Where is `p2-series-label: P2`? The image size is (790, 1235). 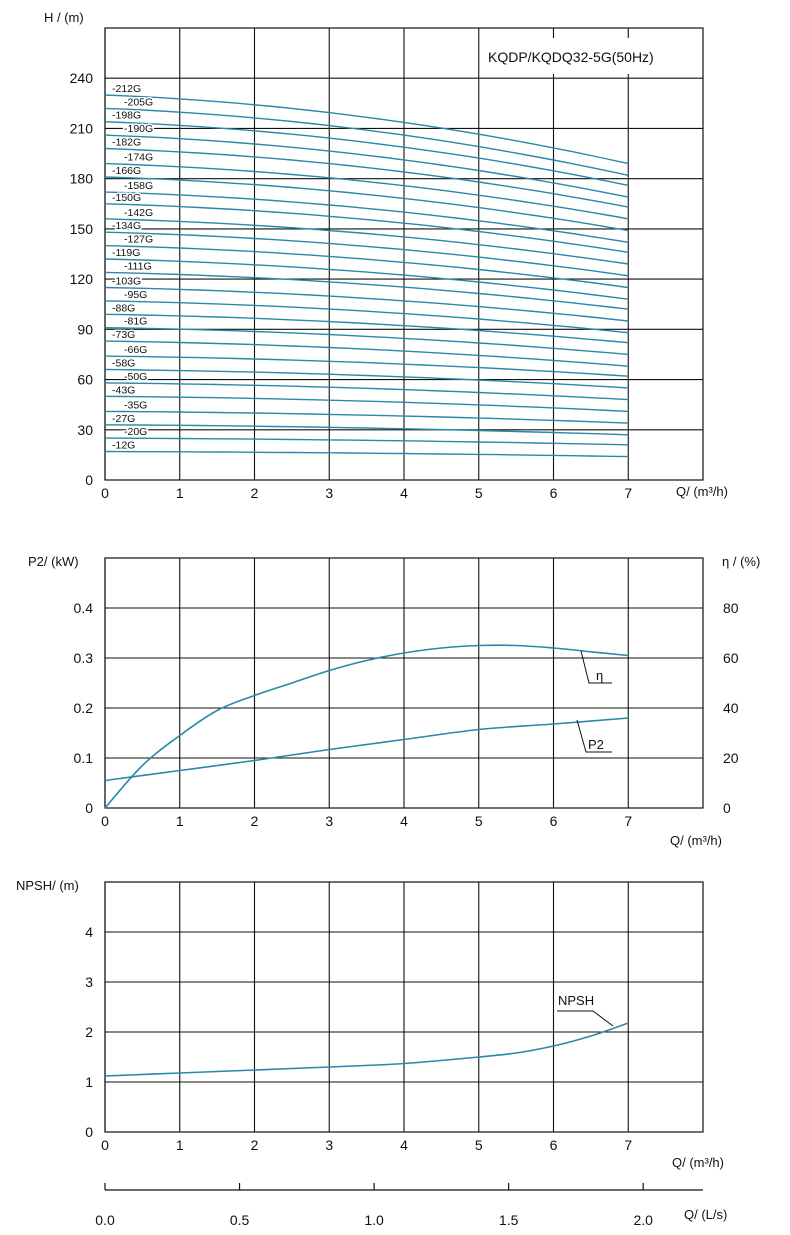
p2-series-label: P2 is located at coordinates (596, 744).